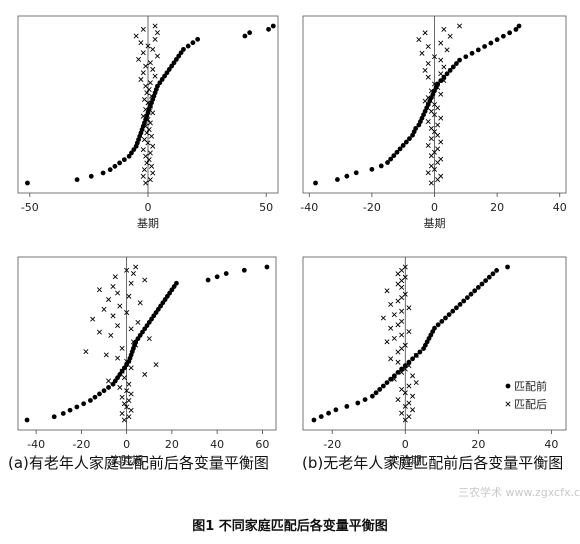  What do you see at coordinates (432, 463) in the screenshot?
I see `subcaption-b: (b)无老年人家庭匹配前后各变量平衡图` at bounding box center [432, 463].